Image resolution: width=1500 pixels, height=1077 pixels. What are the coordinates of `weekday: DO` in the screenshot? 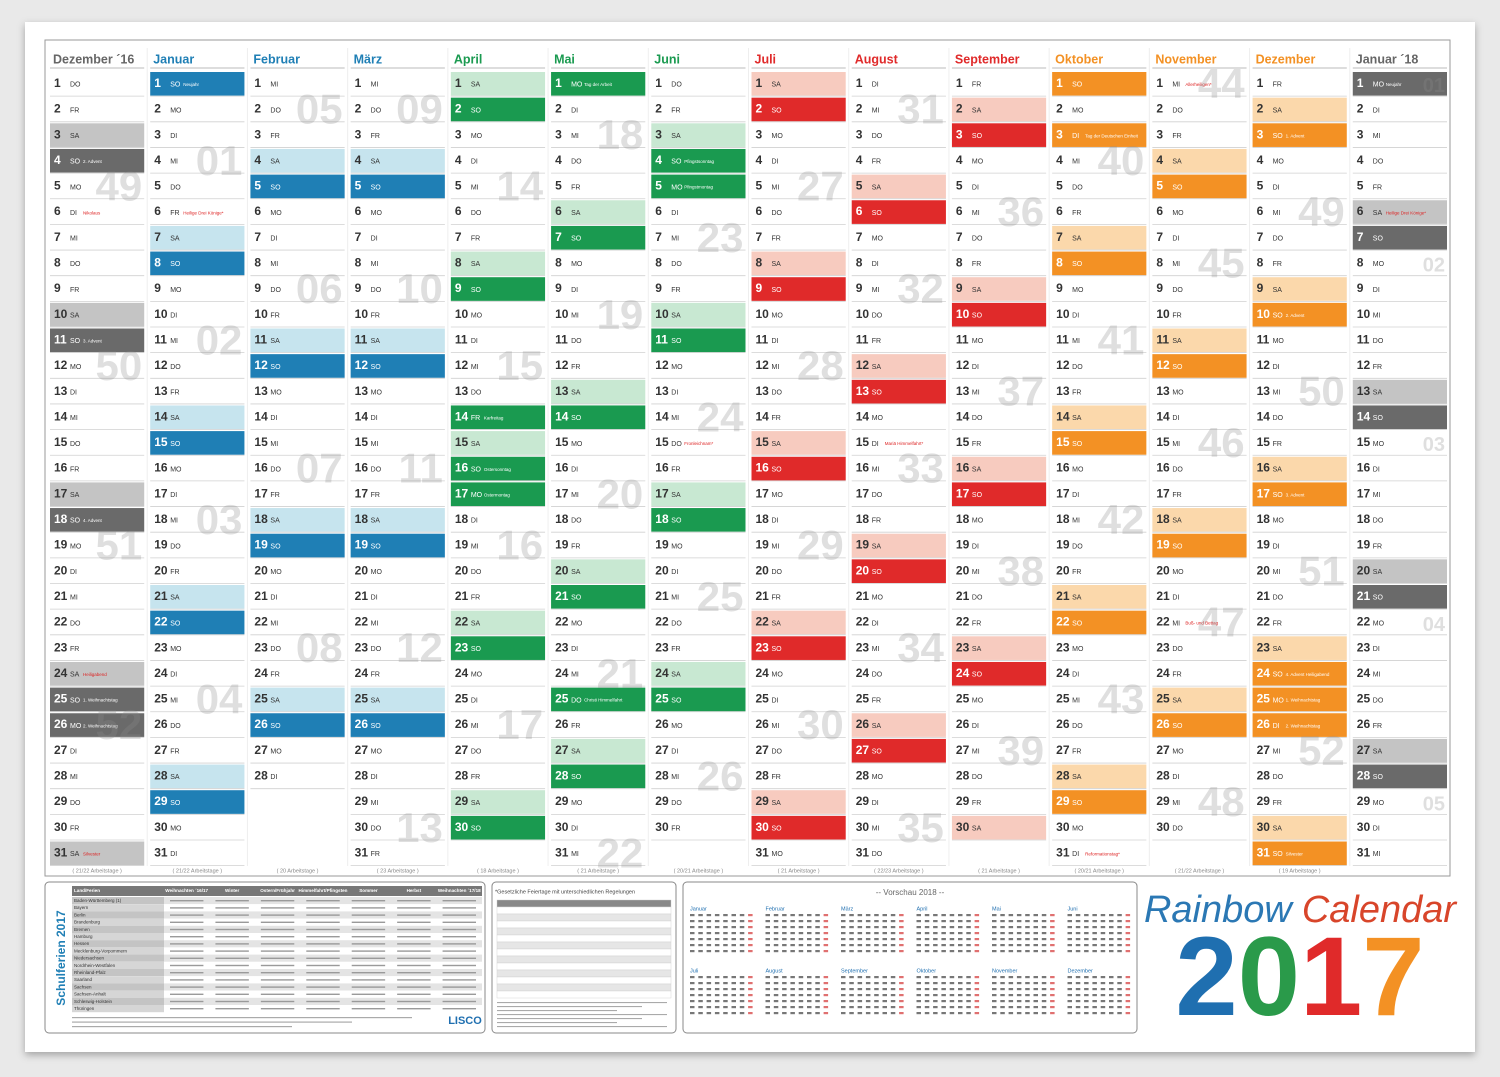 It's located at (75, 85).